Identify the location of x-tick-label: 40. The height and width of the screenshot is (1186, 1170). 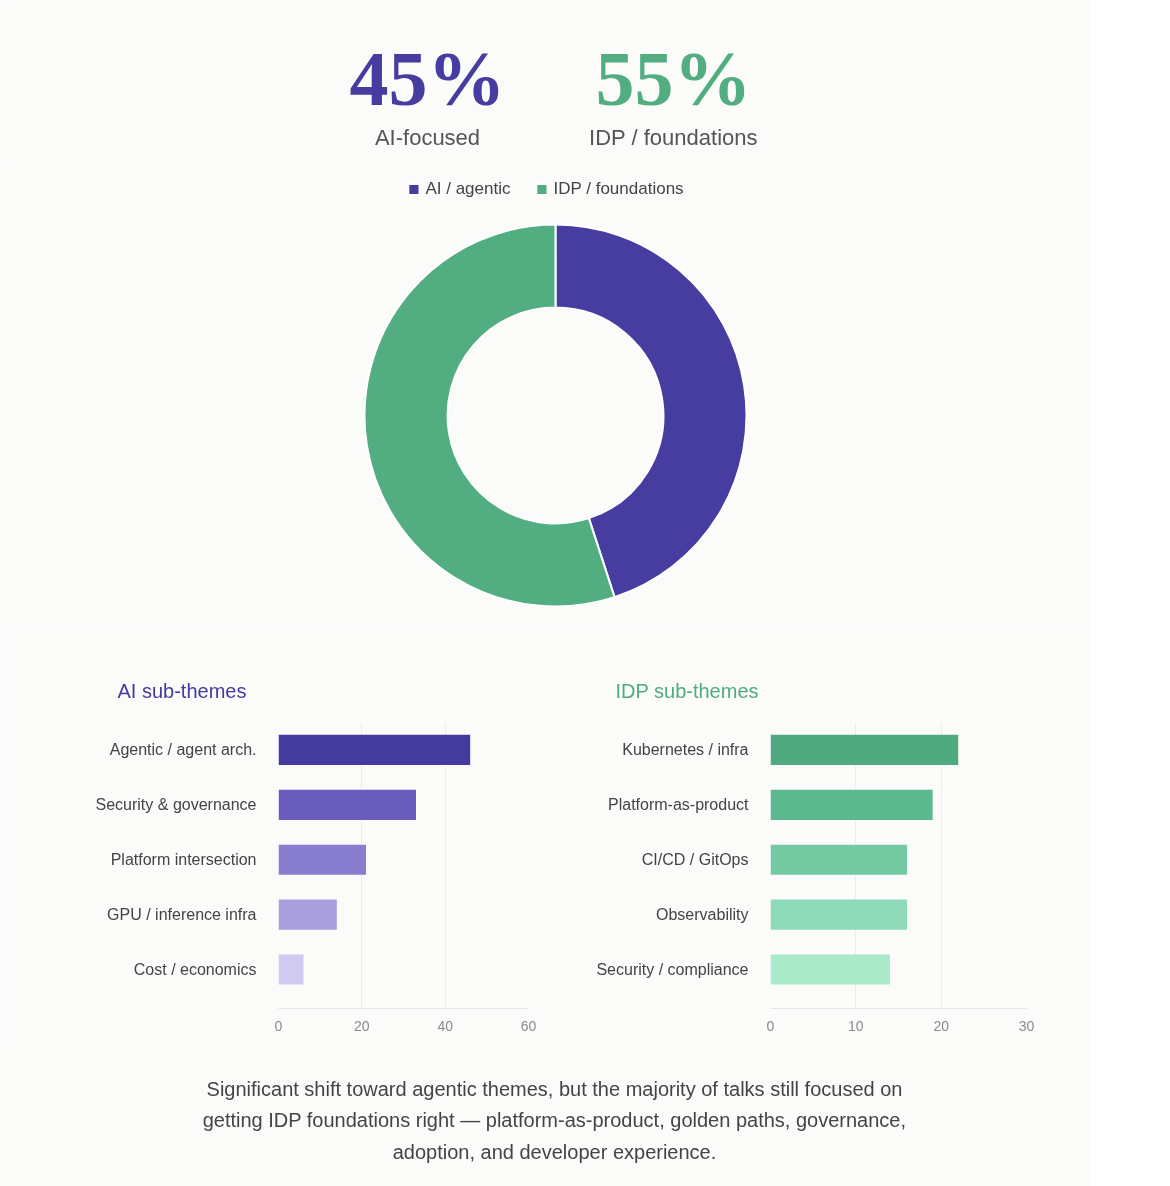
(445, 1025).